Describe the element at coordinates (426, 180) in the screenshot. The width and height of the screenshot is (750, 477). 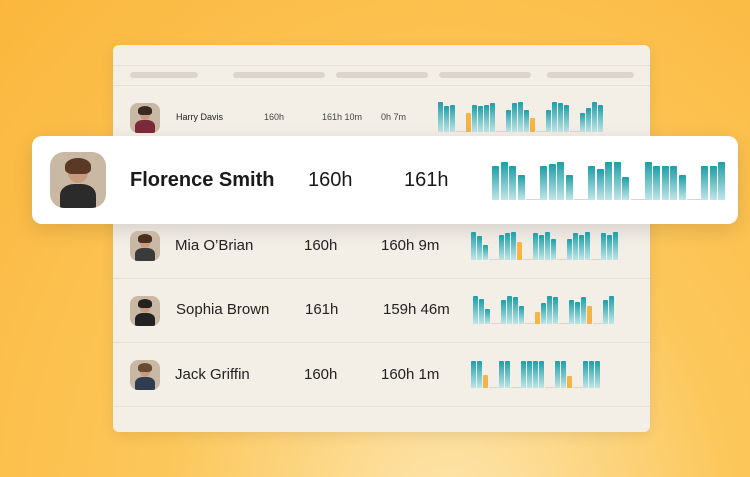
I see `tracked-hours: 161h` at that location.